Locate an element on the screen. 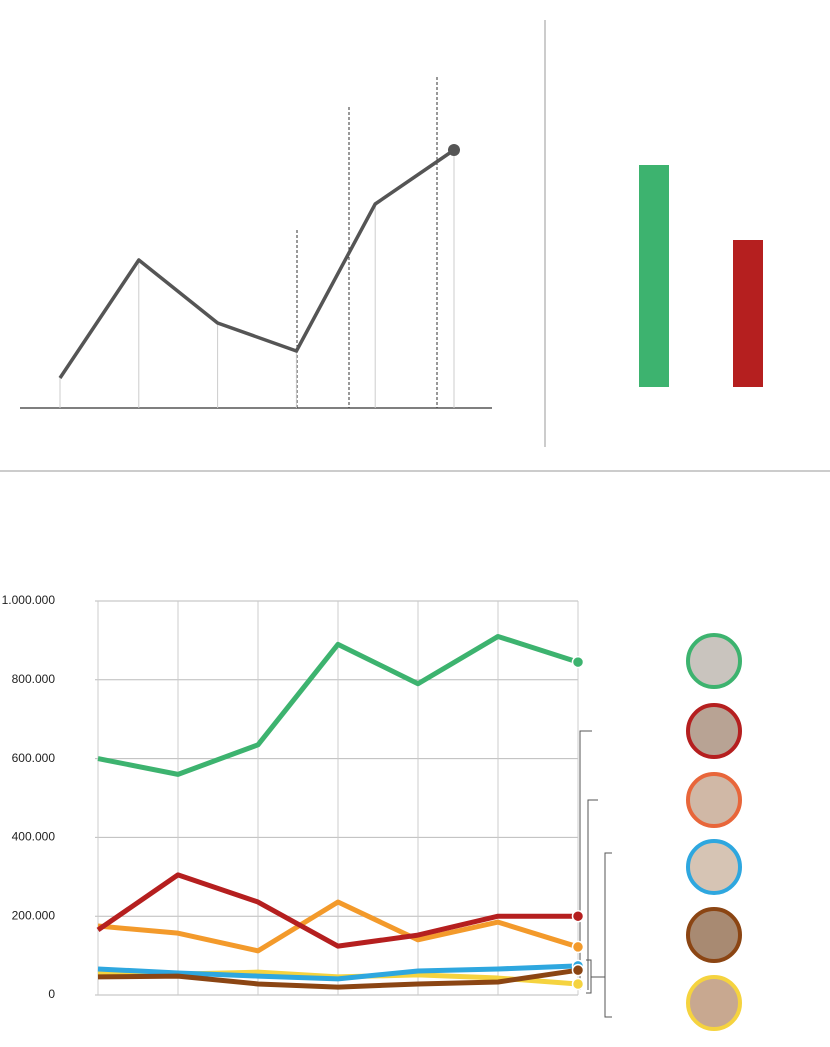  y-tick-label: 800.000 is located at coordinates (34, 679).